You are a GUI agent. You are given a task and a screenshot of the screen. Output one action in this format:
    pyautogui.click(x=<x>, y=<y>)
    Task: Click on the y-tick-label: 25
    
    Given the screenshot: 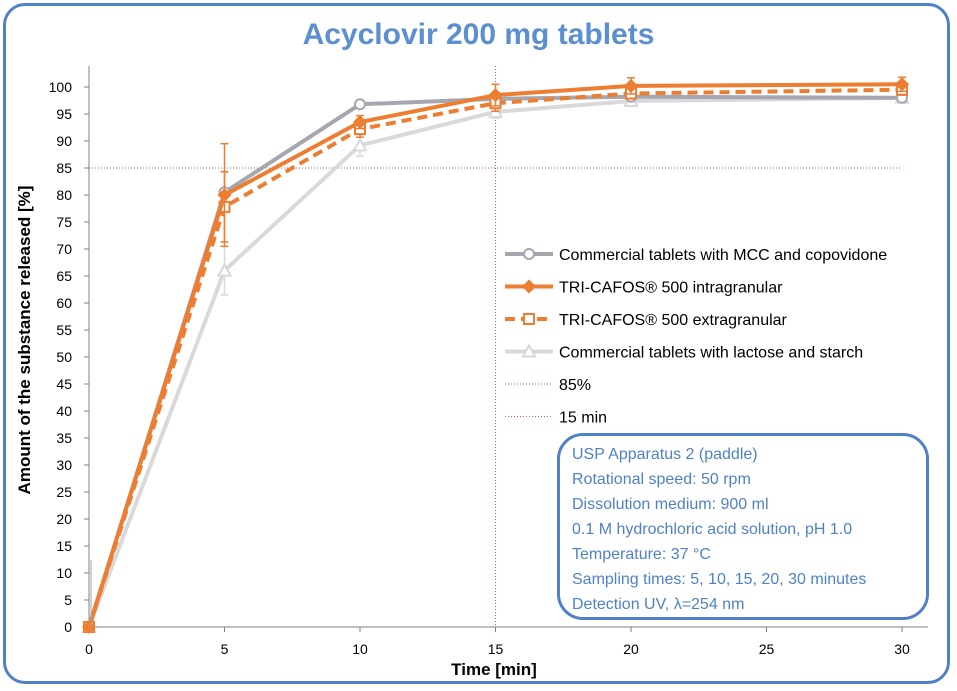 What is the action you would take?
    pyautogui.click(x=64, y=492)
    